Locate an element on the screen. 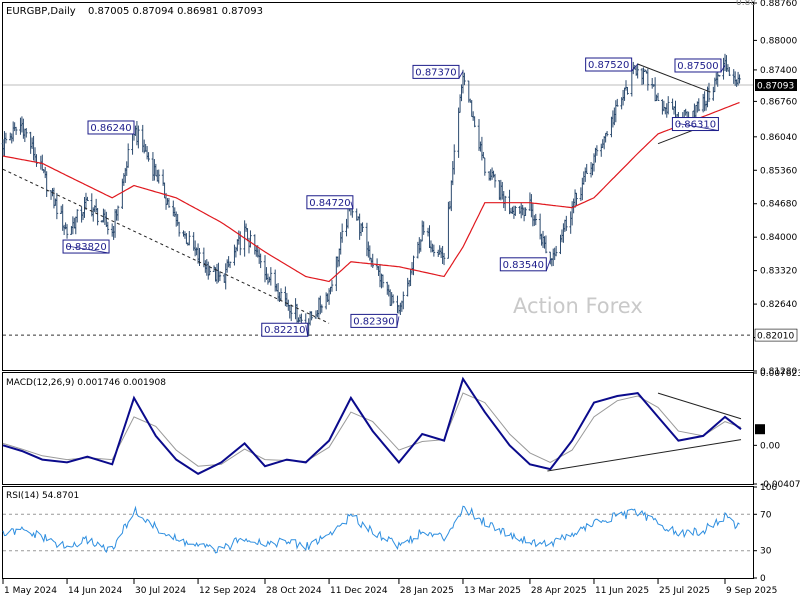 Image resolution: width=800 pixels, height=600 pixels. macd-signal-line is located at coordinates (372, 429).